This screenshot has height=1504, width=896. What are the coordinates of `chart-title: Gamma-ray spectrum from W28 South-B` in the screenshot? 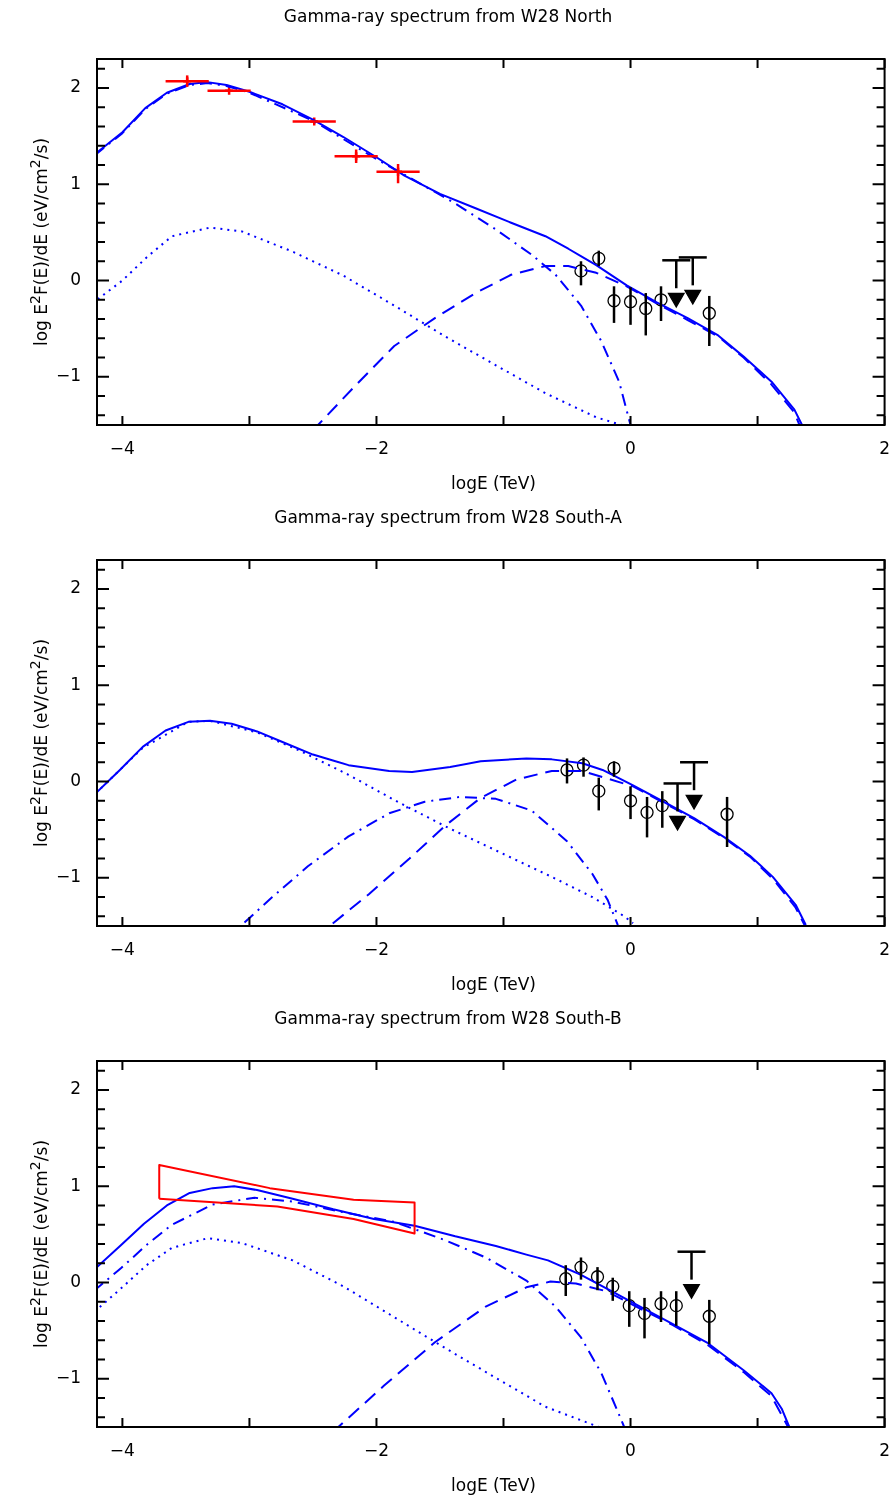 It's located at (448, 1018).